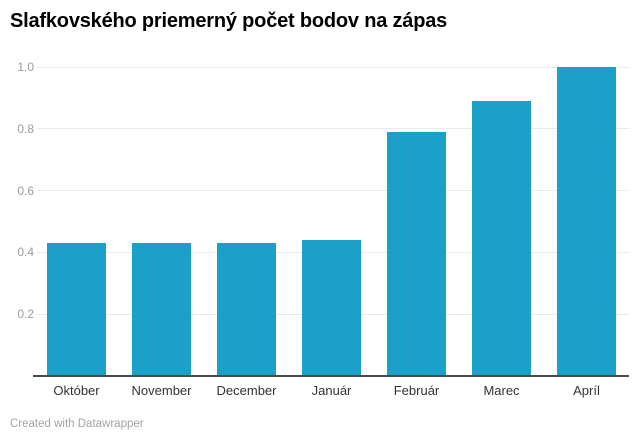 This screenshot has width=640, height=444. I want to click on y-axis-tick-label: 1.0, so click(25, 67).